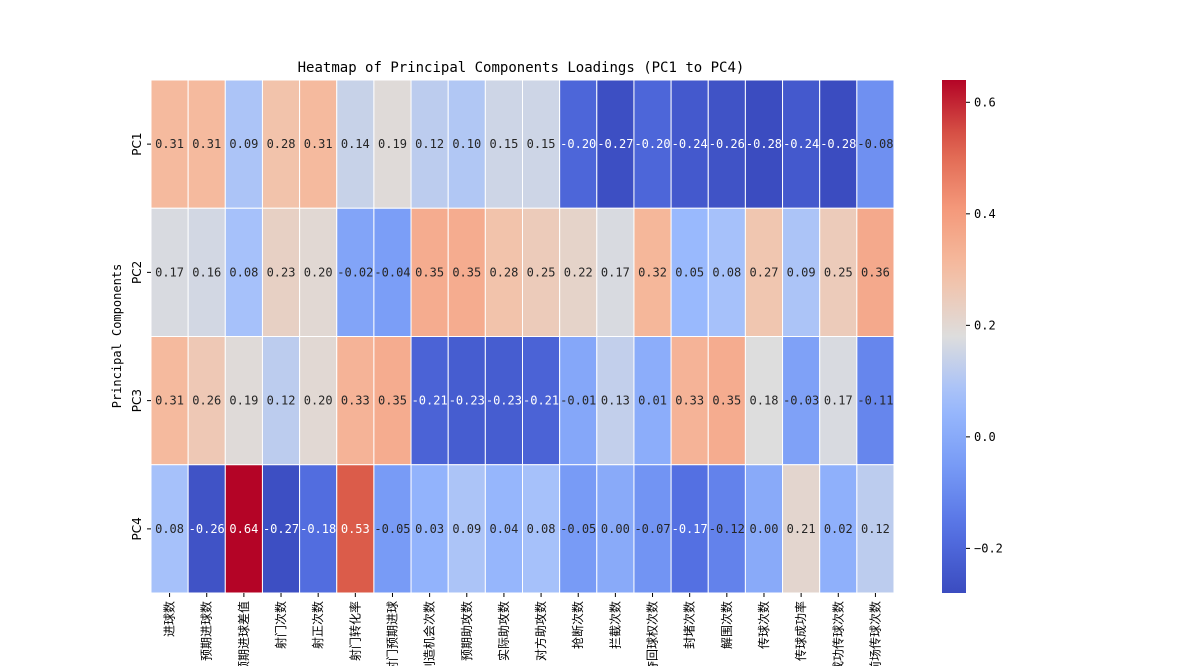  I want to click on y-tick-label: PC1, so click(137, 144).